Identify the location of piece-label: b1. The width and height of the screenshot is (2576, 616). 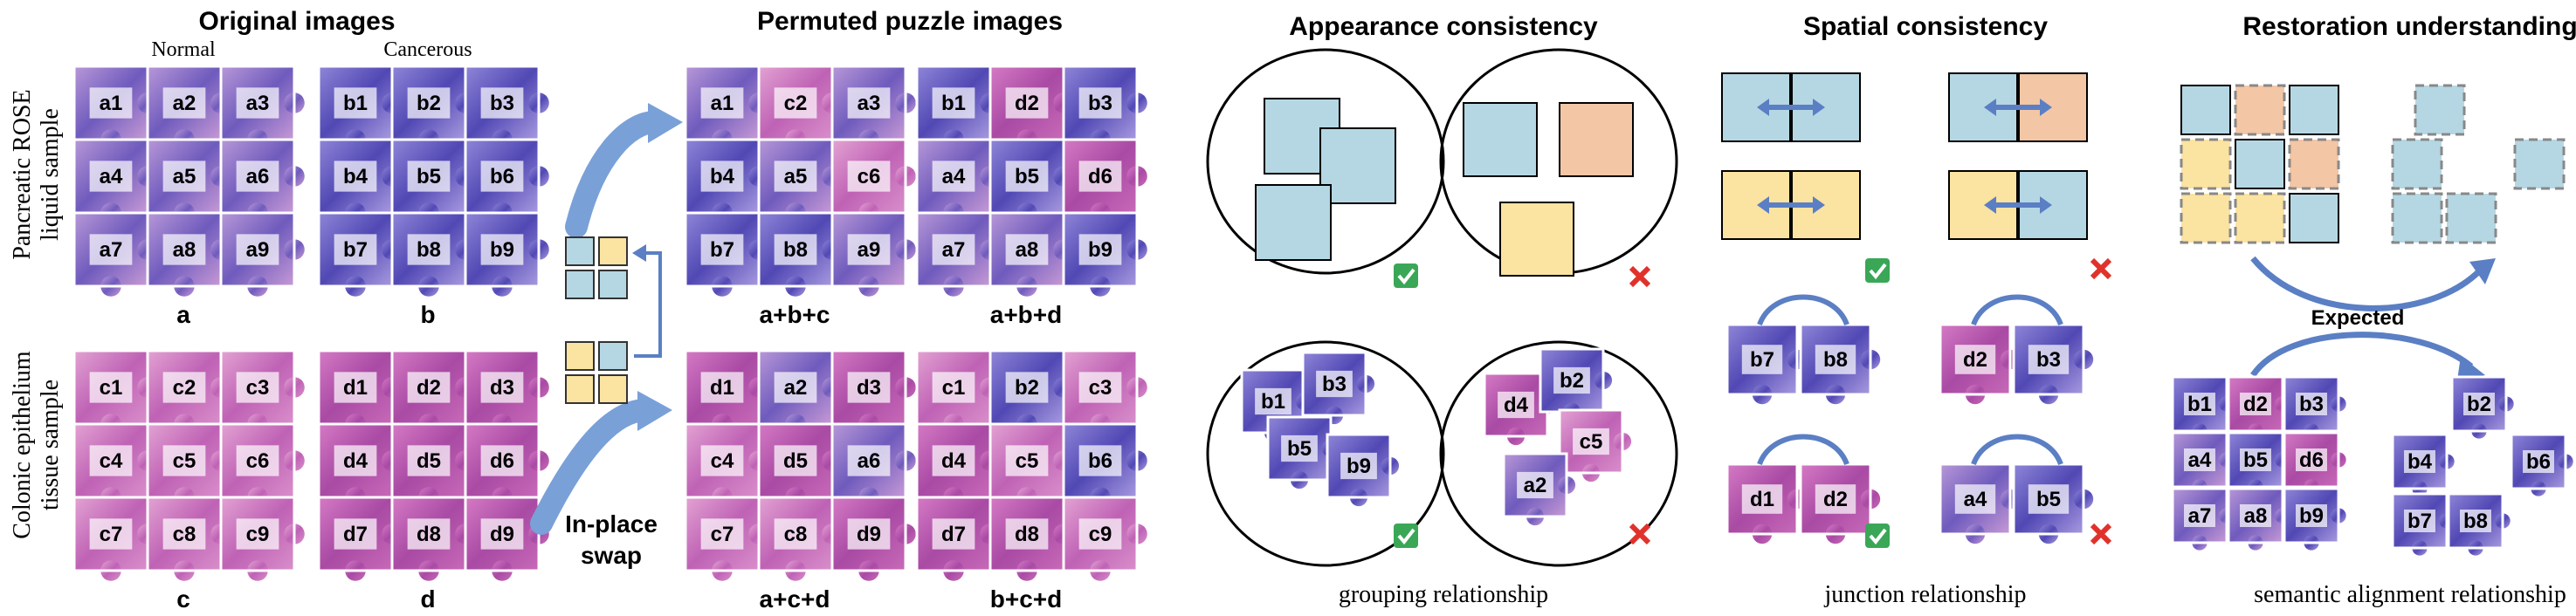
(953, 103).